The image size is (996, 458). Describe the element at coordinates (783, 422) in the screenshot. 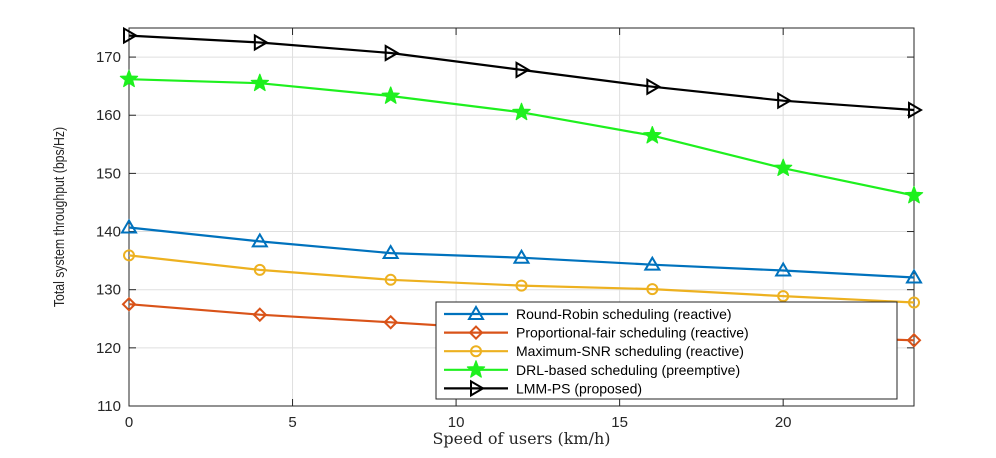

I see `x-tick-label: 20` at that location.